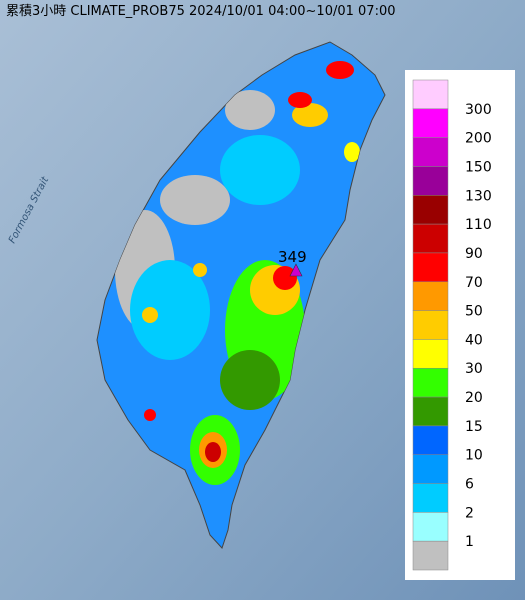 The image size is (525, 600). What do you see at coordinates (469, 485) in the screenshot?
I see `legend-label: 6` at bounding box center [469, 485].